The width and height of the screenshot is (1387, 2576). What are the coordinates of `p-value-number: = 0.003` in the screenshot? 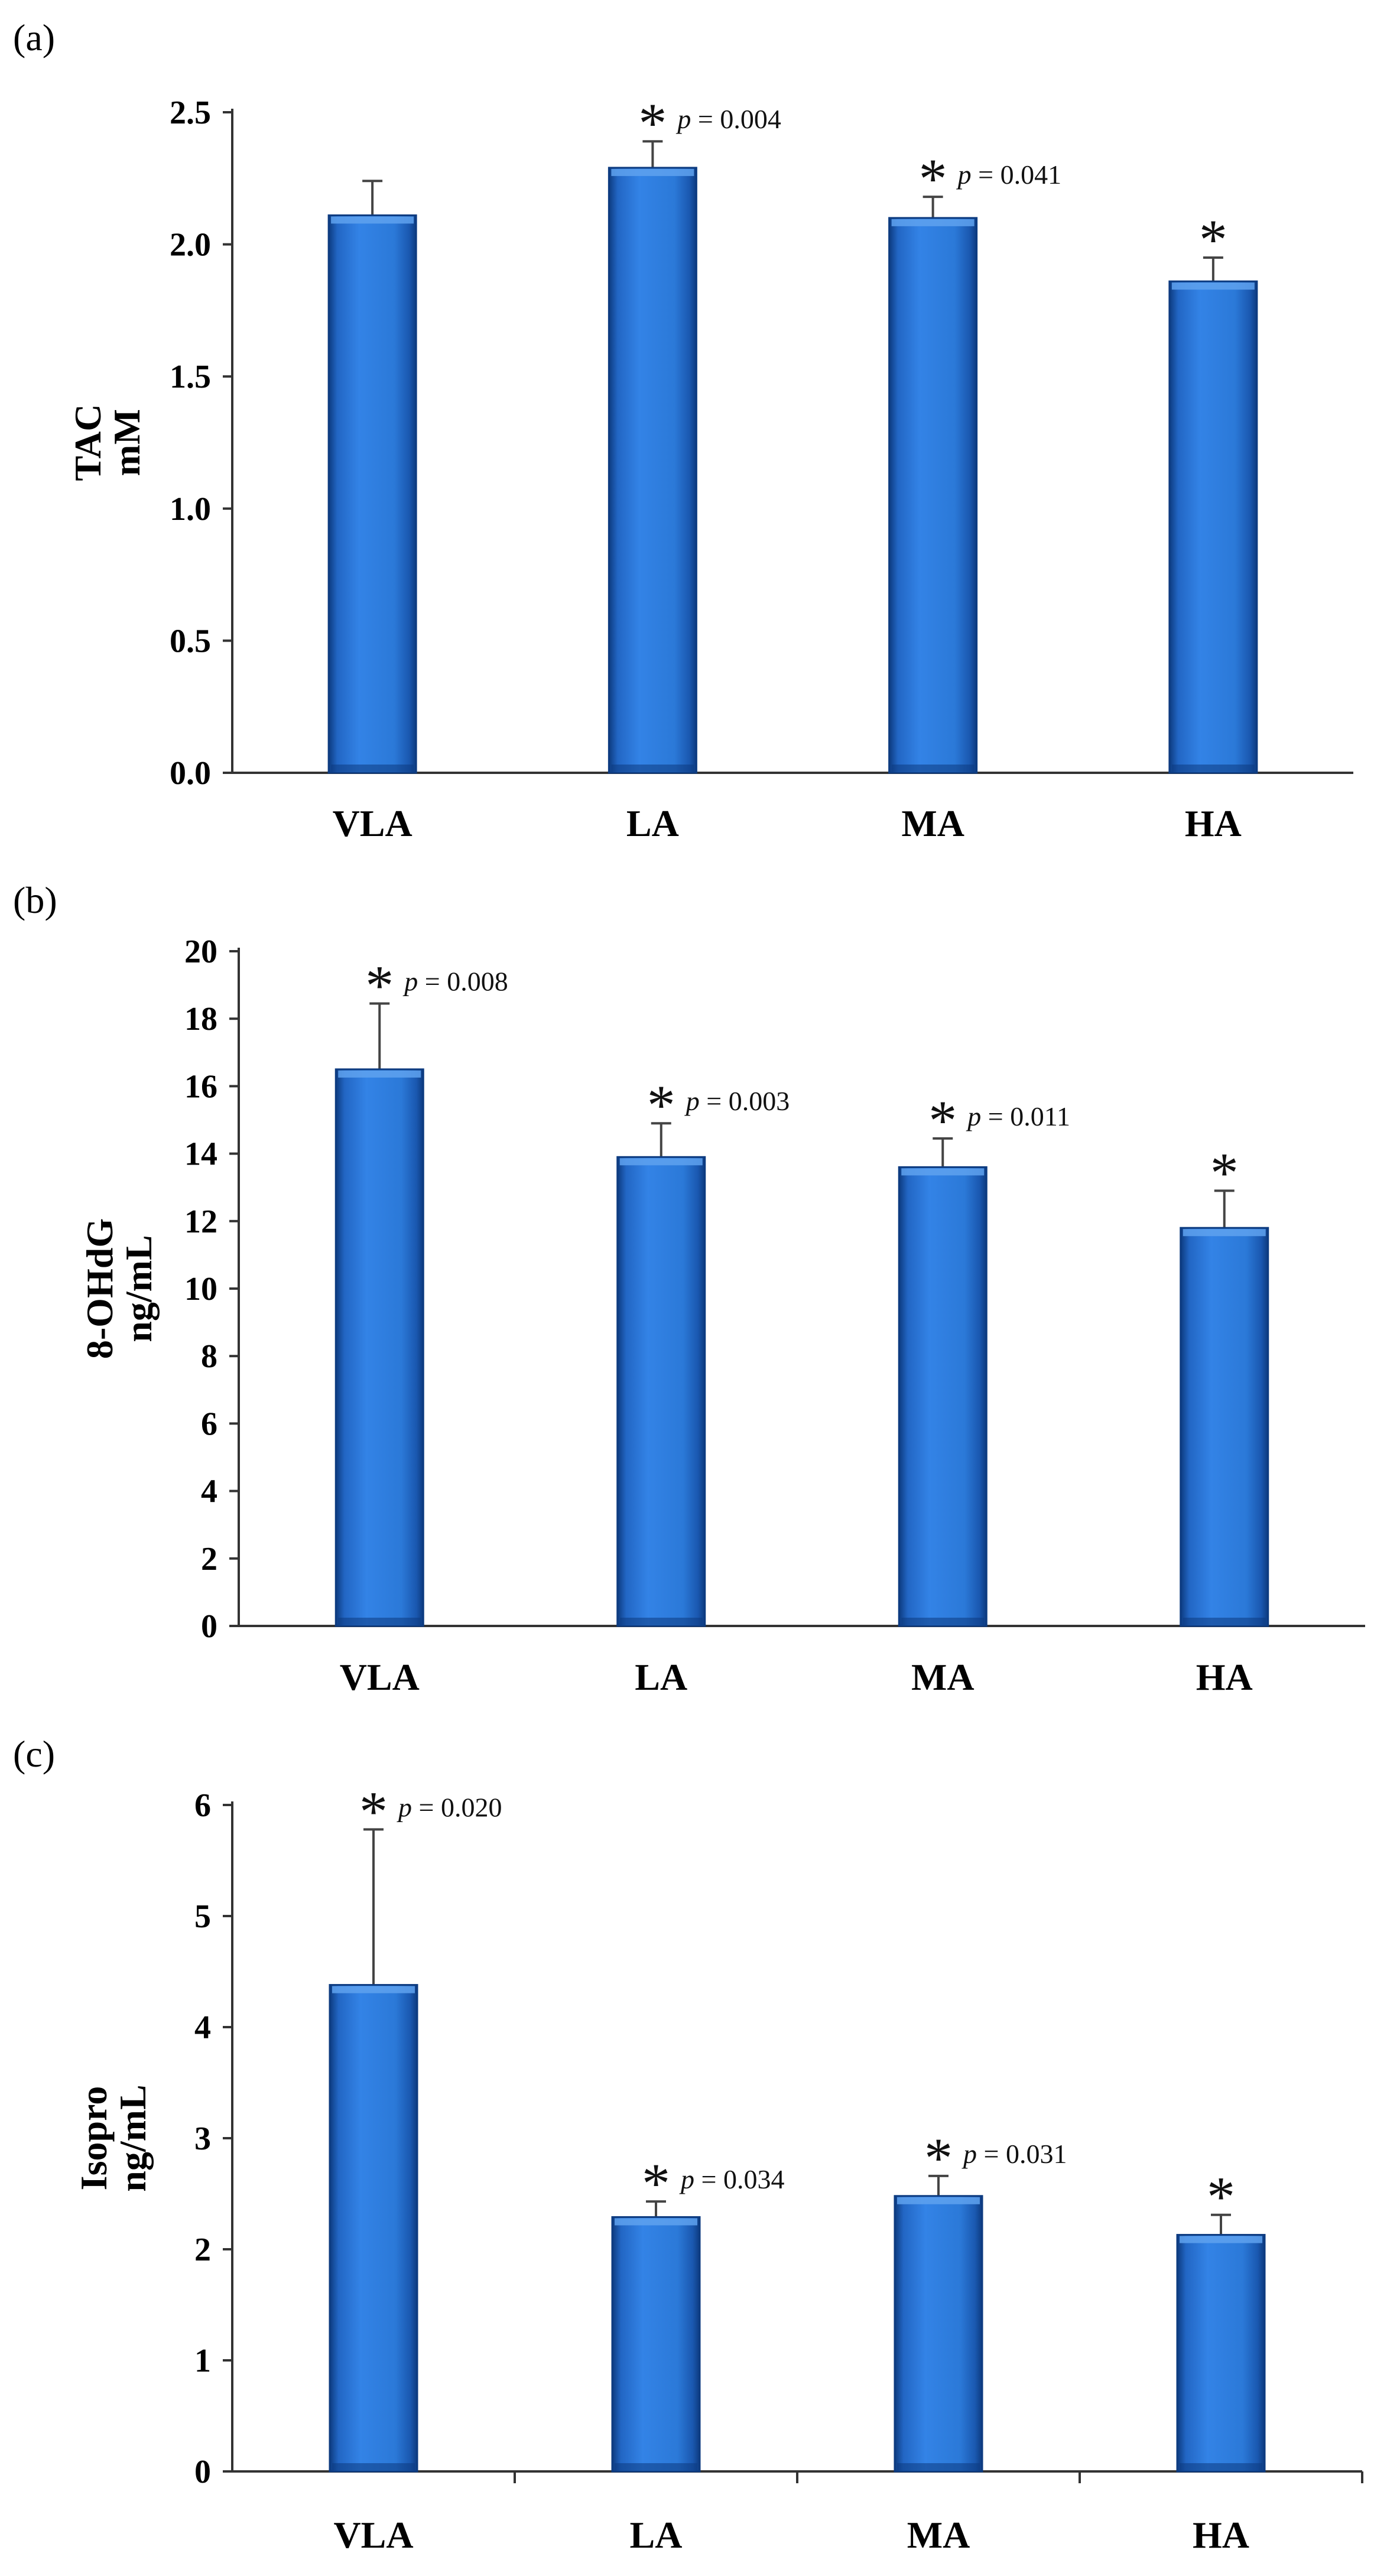 It's located at (745, 1101).